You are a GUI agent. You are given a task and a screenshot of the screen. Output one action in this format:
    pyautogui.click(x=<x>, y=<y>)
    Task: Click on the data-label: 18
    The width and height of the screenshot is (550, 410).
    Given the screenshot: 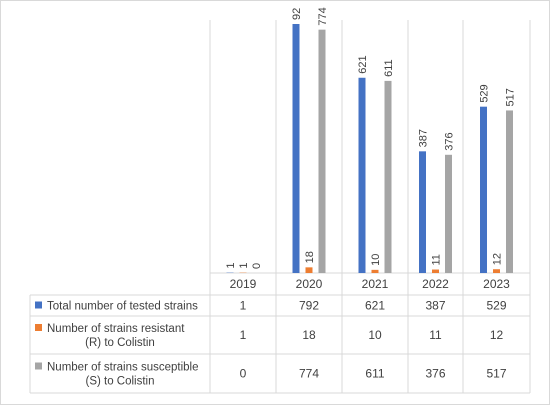 What is the action you would take?
    pyautogui.click(x=310, y=257)
    